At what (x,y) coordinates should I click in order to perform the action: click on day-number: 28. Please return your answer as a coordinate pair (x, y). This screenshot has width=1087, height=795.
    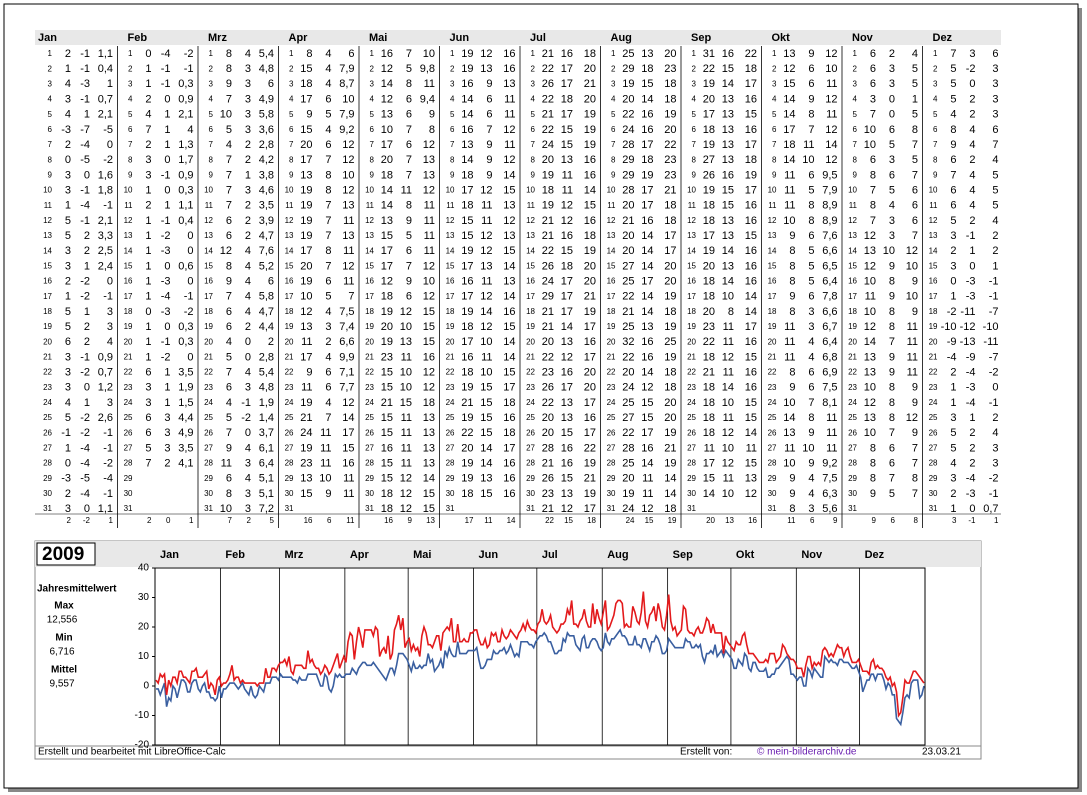
    Looking at the image, I should click on (691, 463).